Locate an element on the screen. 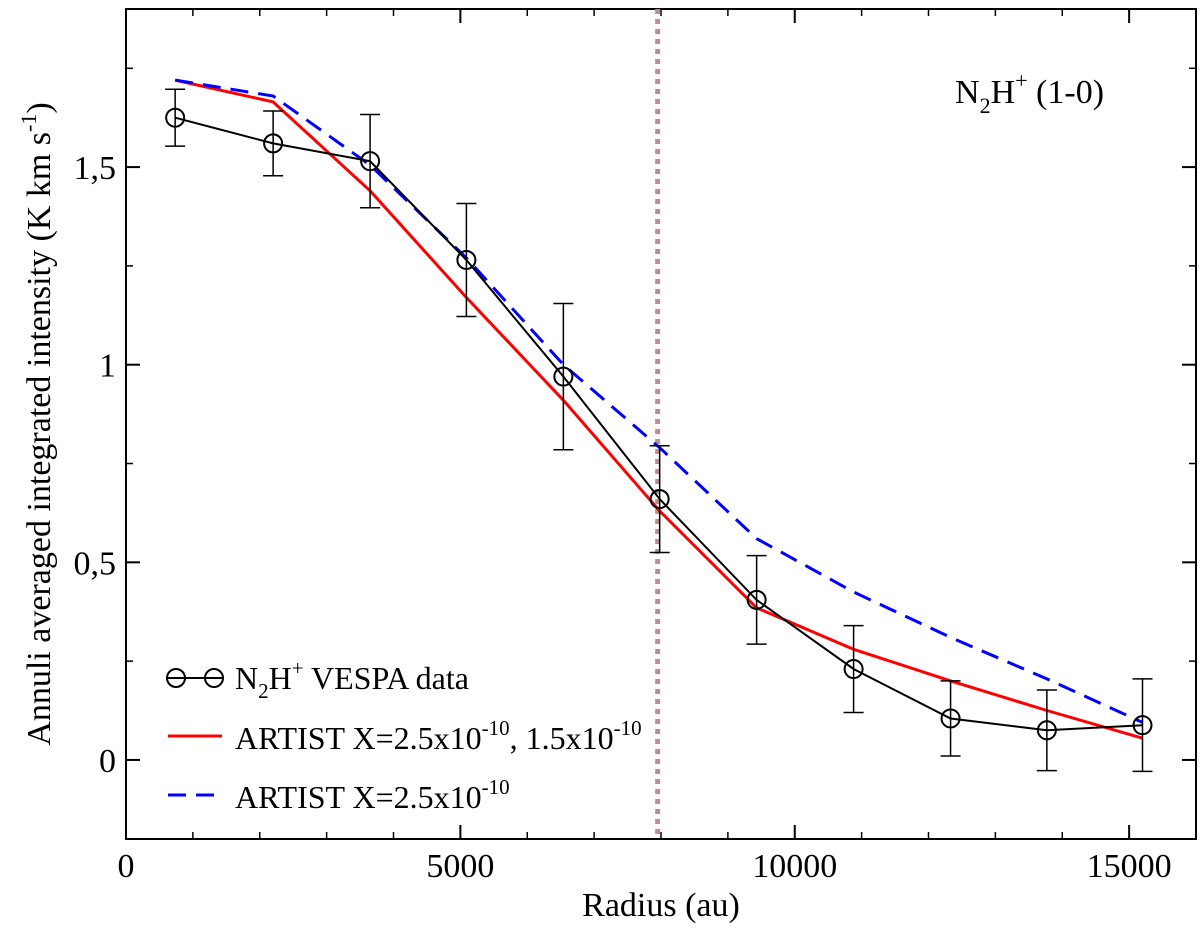 This screenshot has height=929, width=1200. legend-item-blue: ARTIST X=2.5x10-10 is located at coordinates (339, 795).